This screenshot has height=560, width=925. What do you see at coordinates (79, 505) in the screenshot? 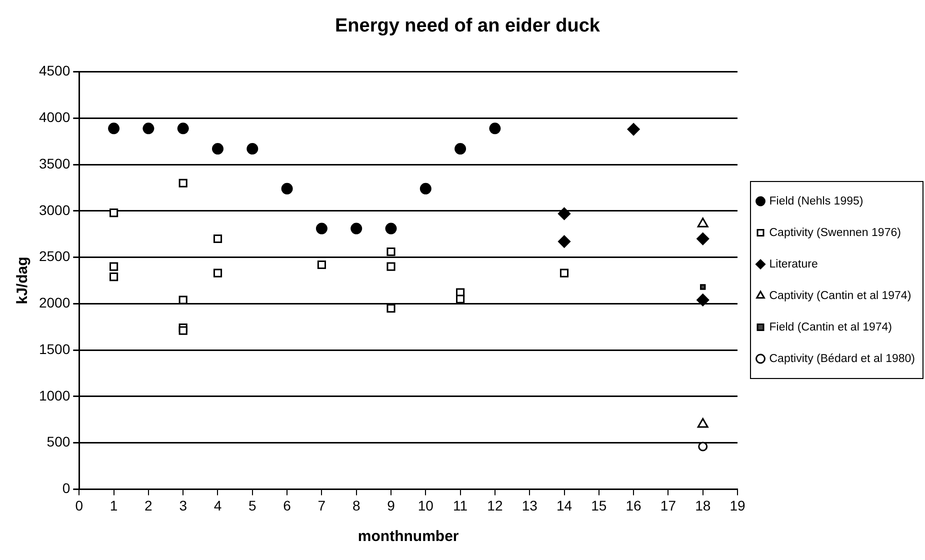
I see `x-tick-label: 0` at bounding box center [79, 505].